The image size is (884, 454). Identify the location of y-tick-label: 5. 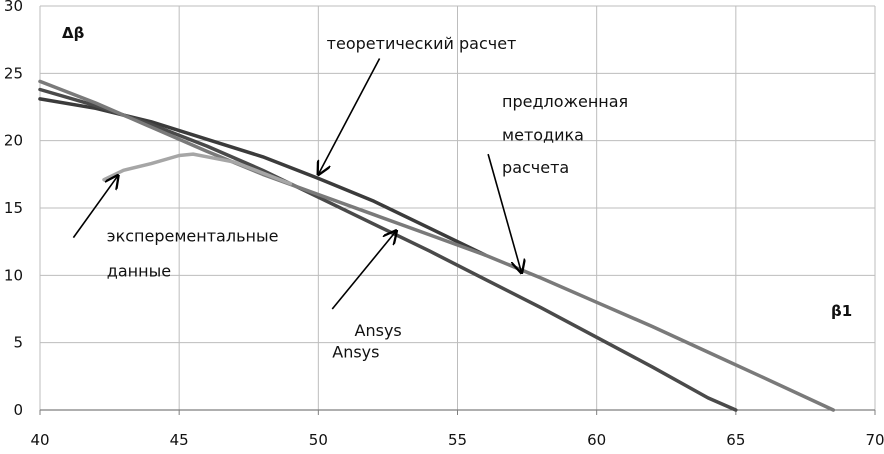
(18, 343).